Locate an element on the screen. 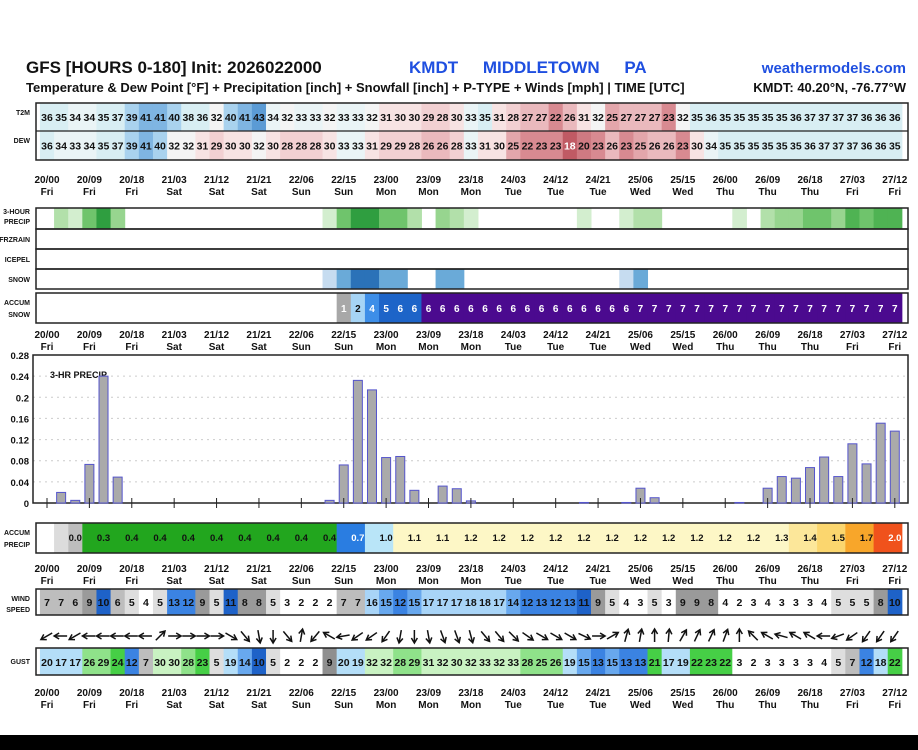 The width and height of the screenshot is (918, 750). arrow-shaft is located at coordinates (570, 636).